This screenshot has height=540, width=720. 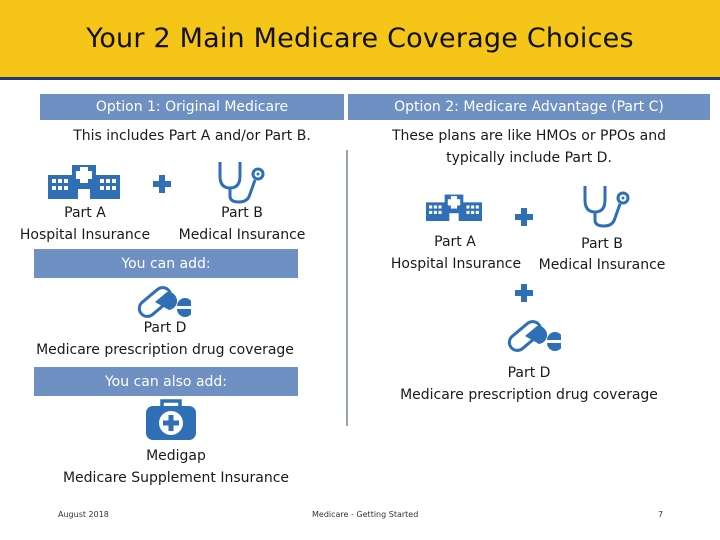 What do you see at coordinates (176, 456) in the screenshot?
I see `medigap-title: Medigap` at bounding box center [176, 456].